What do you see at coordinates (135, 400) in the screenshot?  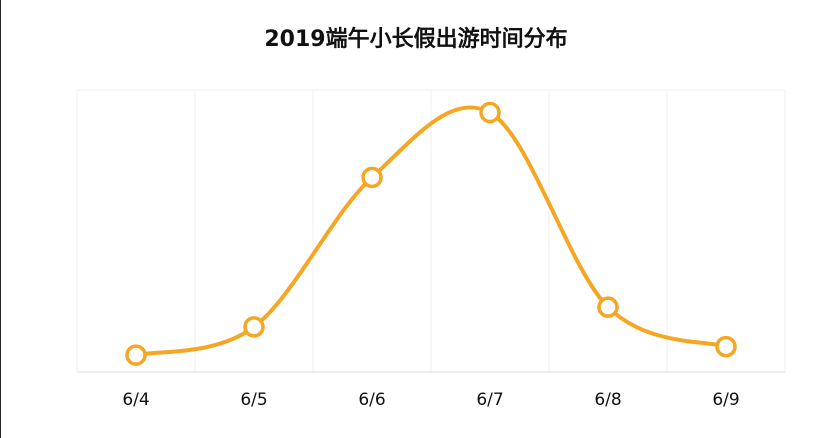 I see `x-tick-label: 6/4` at bounding box center [135, 400].